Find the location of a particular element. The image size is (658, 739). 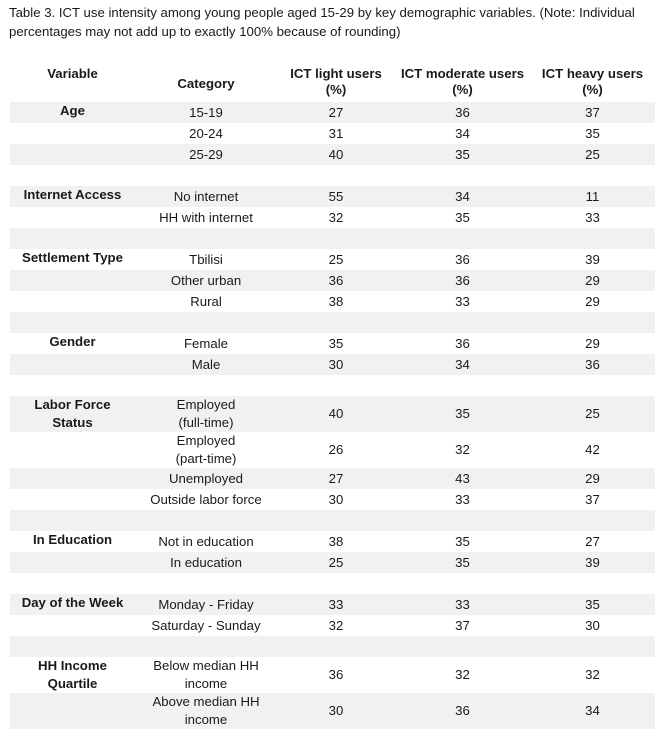

variable-cell: HH Income Quartile is located at coordinates (72, 675).